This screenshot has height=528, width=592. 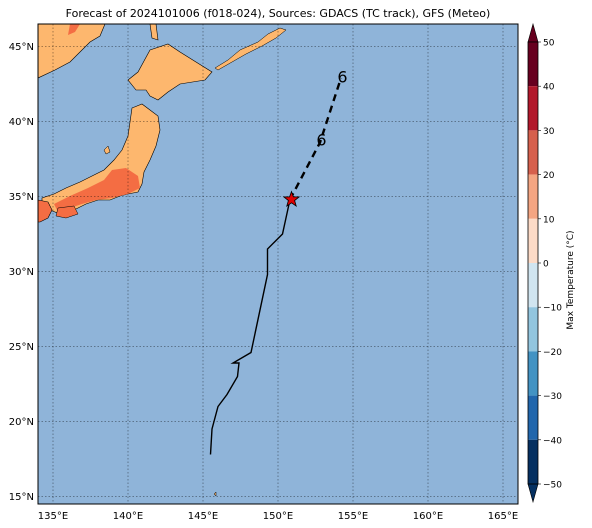 I want to click on lat-tick-label: 30°N, so click(x=21, y=272).